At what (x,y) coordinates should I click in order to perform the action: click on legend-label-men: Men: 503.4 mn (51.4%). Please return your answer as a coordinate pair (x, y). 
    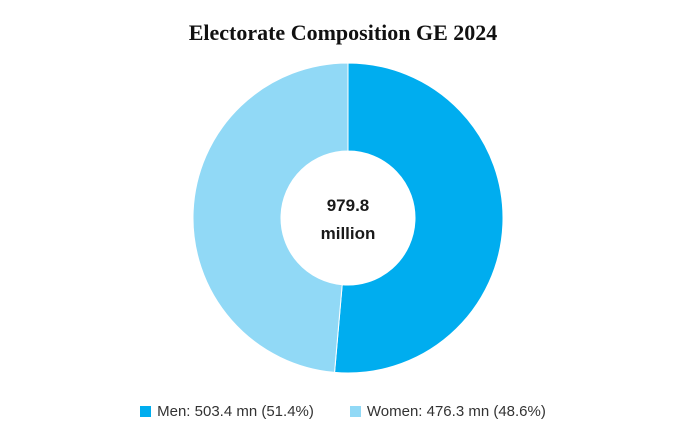
    Looking at the image, I should click on (235, 411).